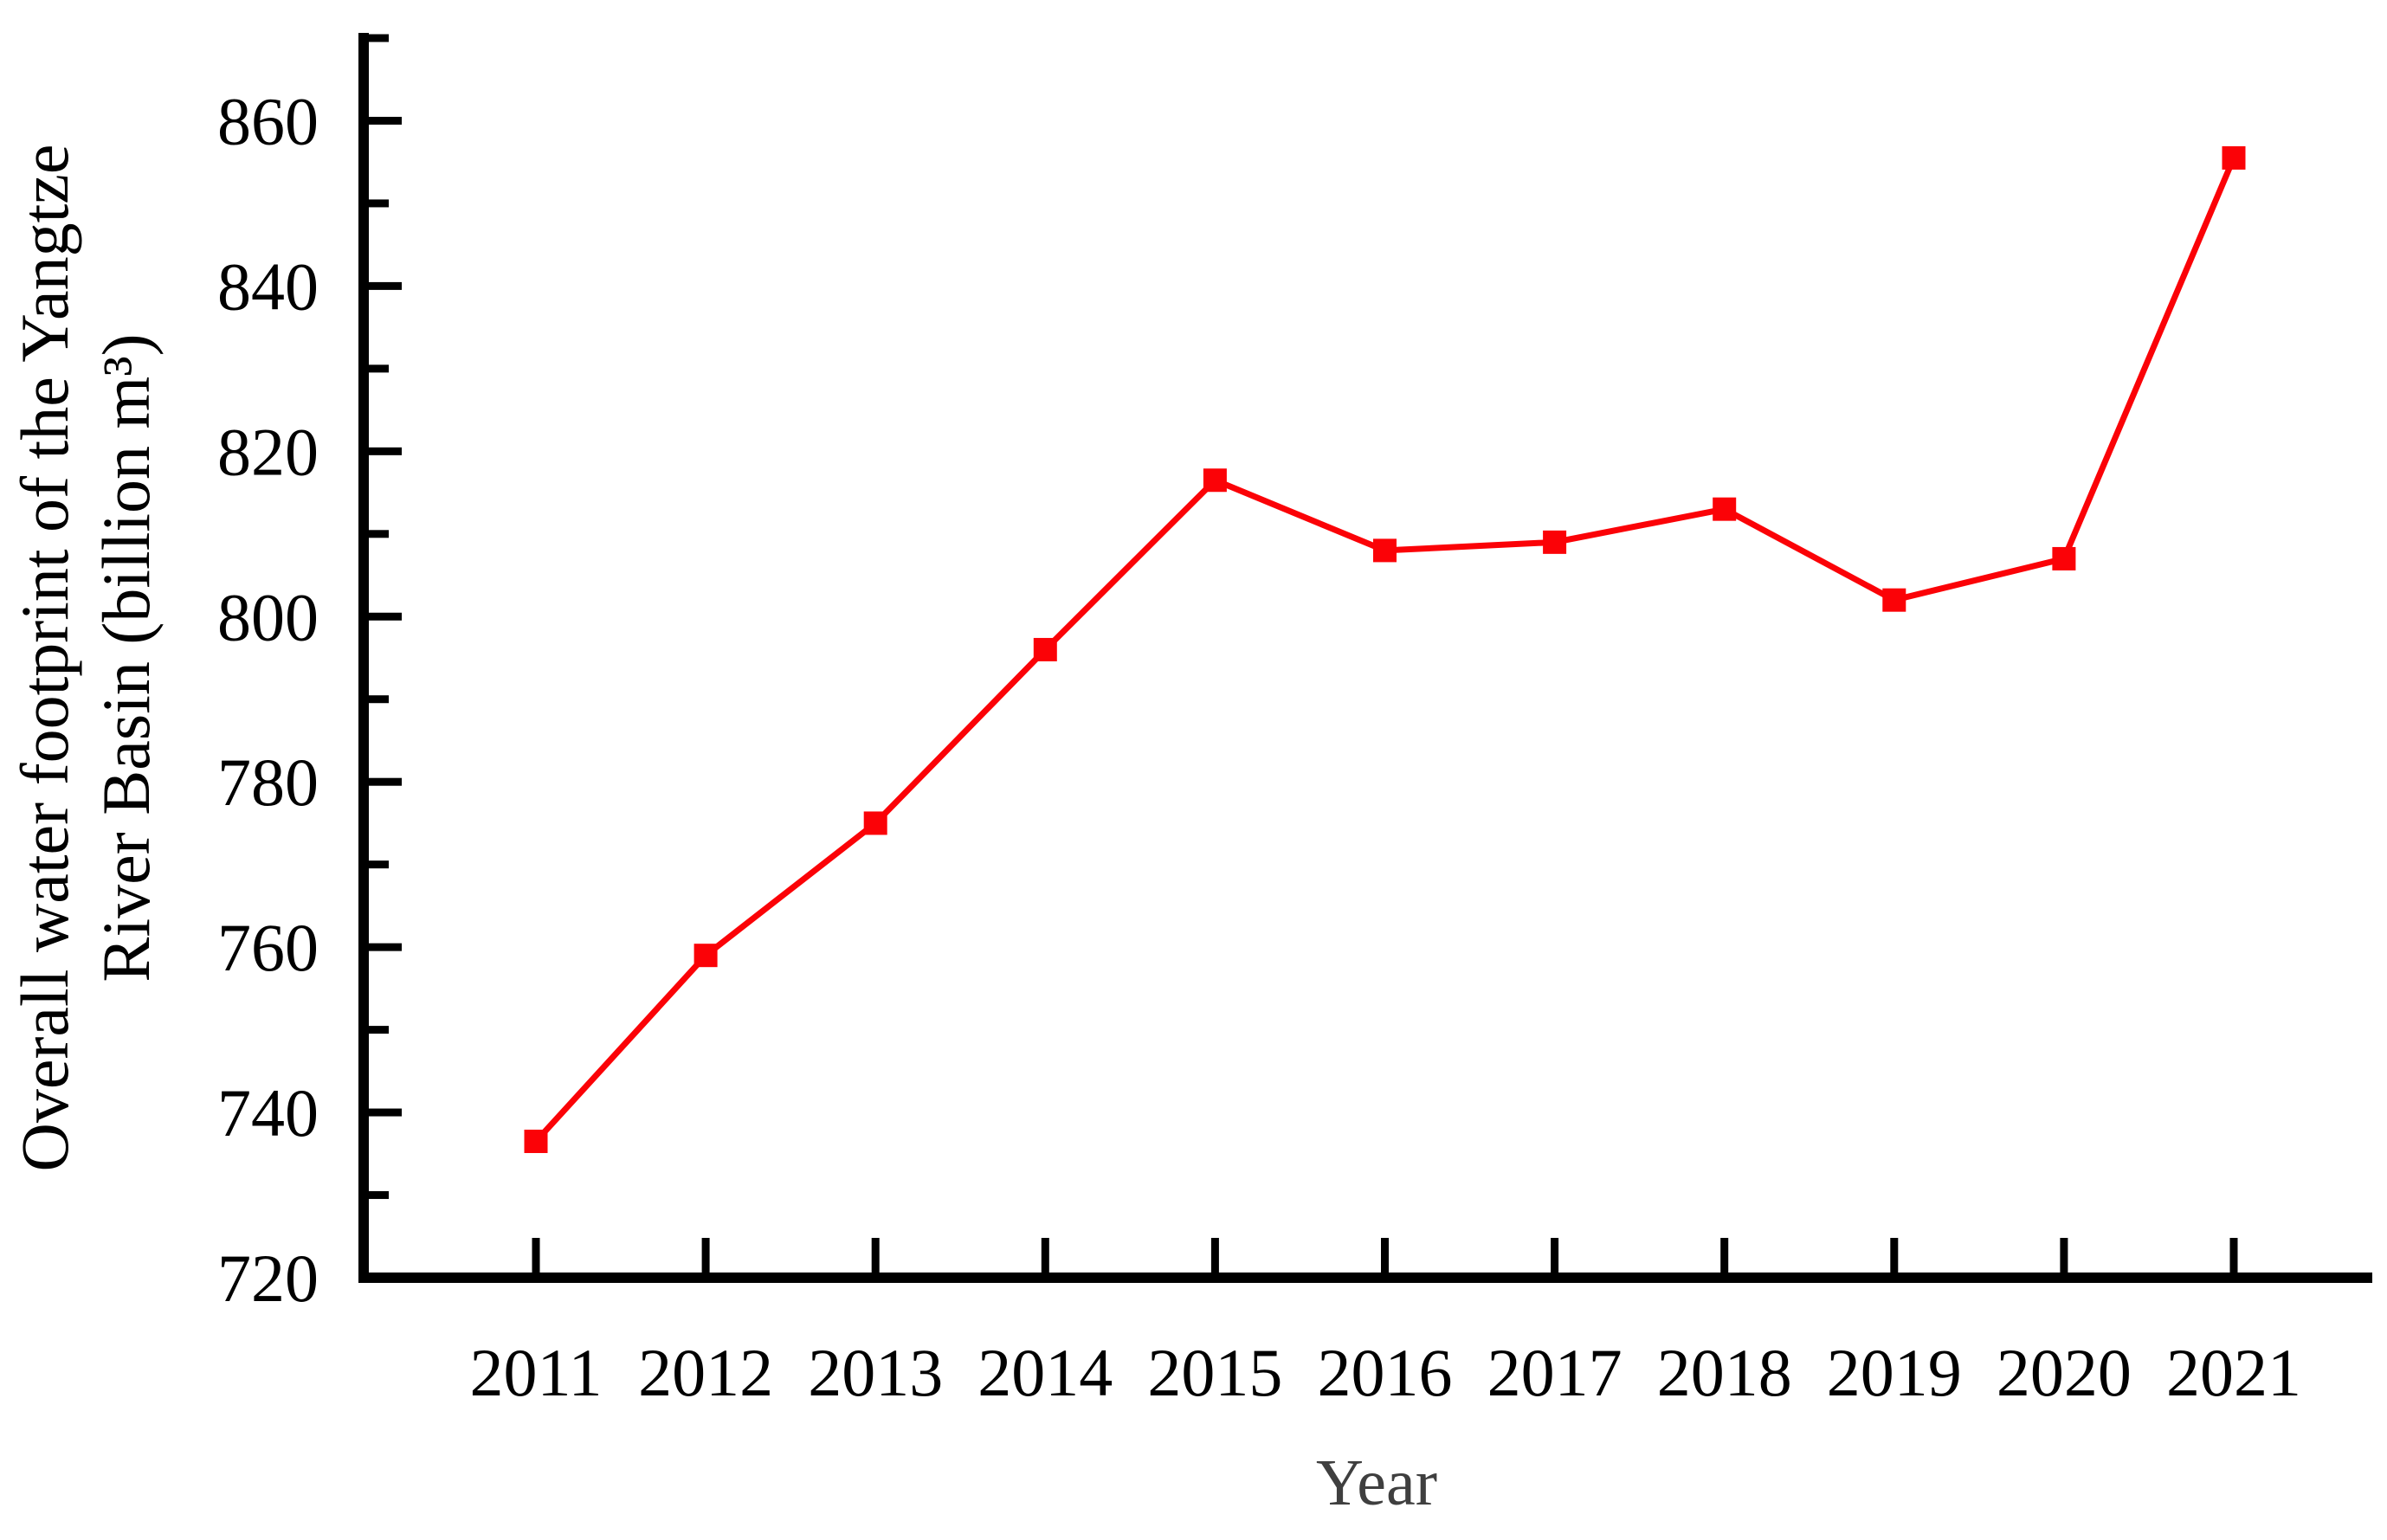 The height and width of the screenshot is (1540, 2387). Describe the element at coordinates (1724, 1372) in the screenshot. I see `x-tick-label: 2018` at that location.